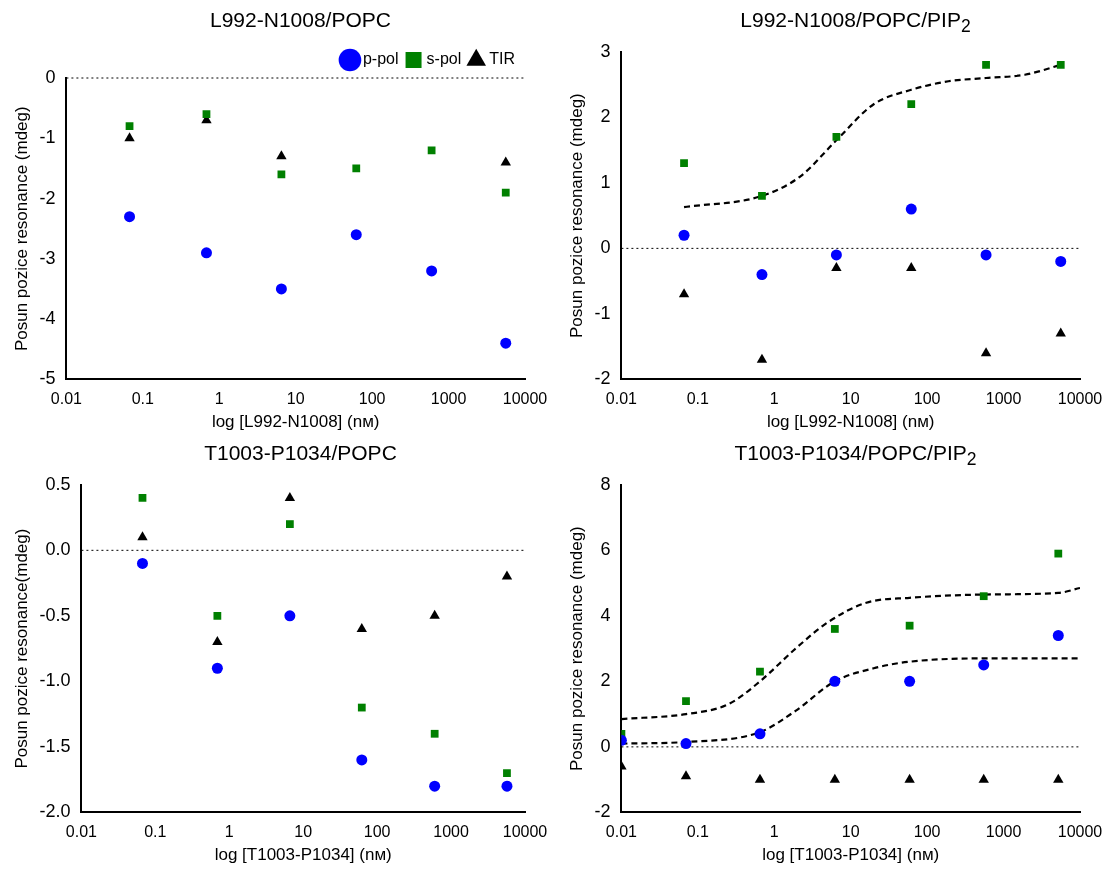 The width and height of the screenshot is (1115, 877). Describe the element at coordinates (58, 549) in the screenshot. I see `y-tick-label: 0.0` at that location.